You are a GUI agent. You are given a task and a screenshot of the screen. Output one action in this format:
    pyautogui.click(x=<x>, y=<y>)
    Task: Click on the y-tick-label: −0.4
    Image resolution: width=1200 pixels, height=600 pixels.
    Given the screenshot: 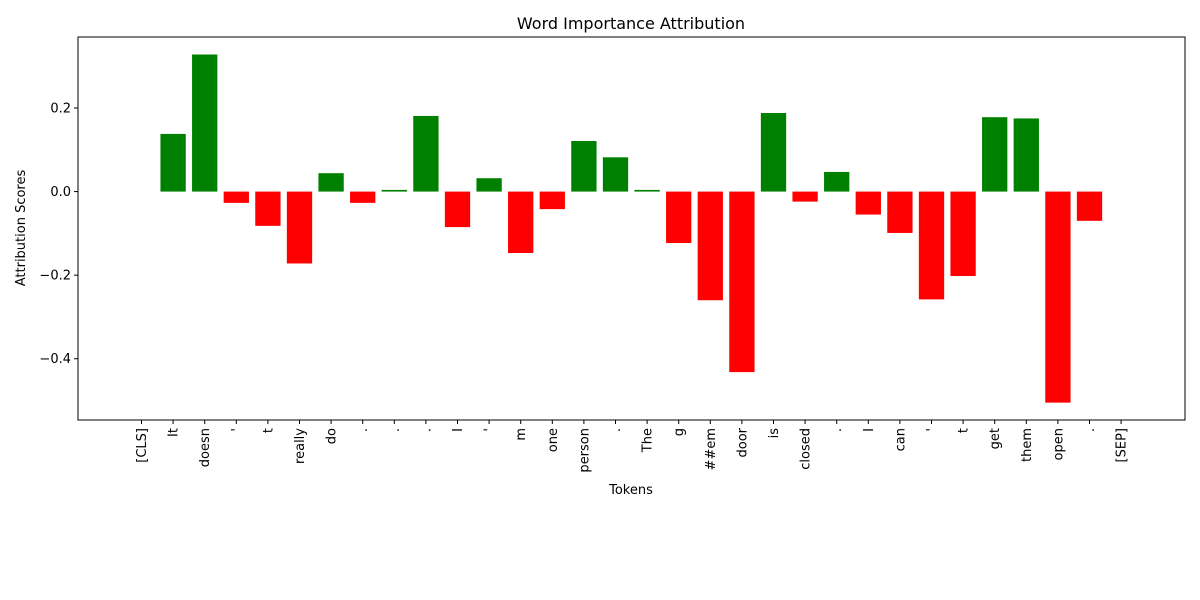 What is the action you would take?
    pyautogui.click(x=55, y=359)
    